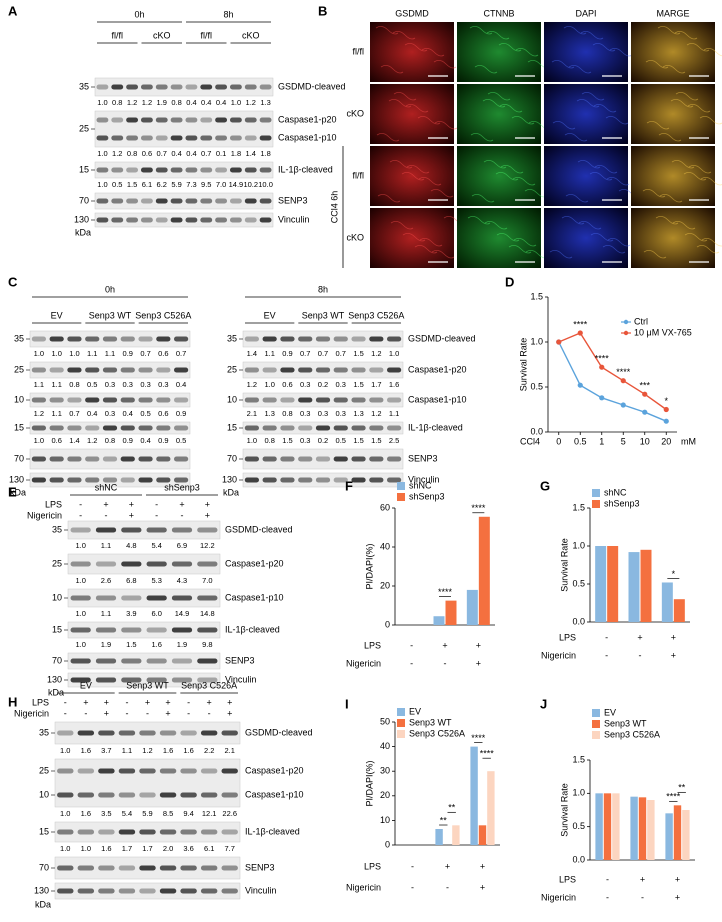  I want to click on panel-label: G, so click(545, 485).